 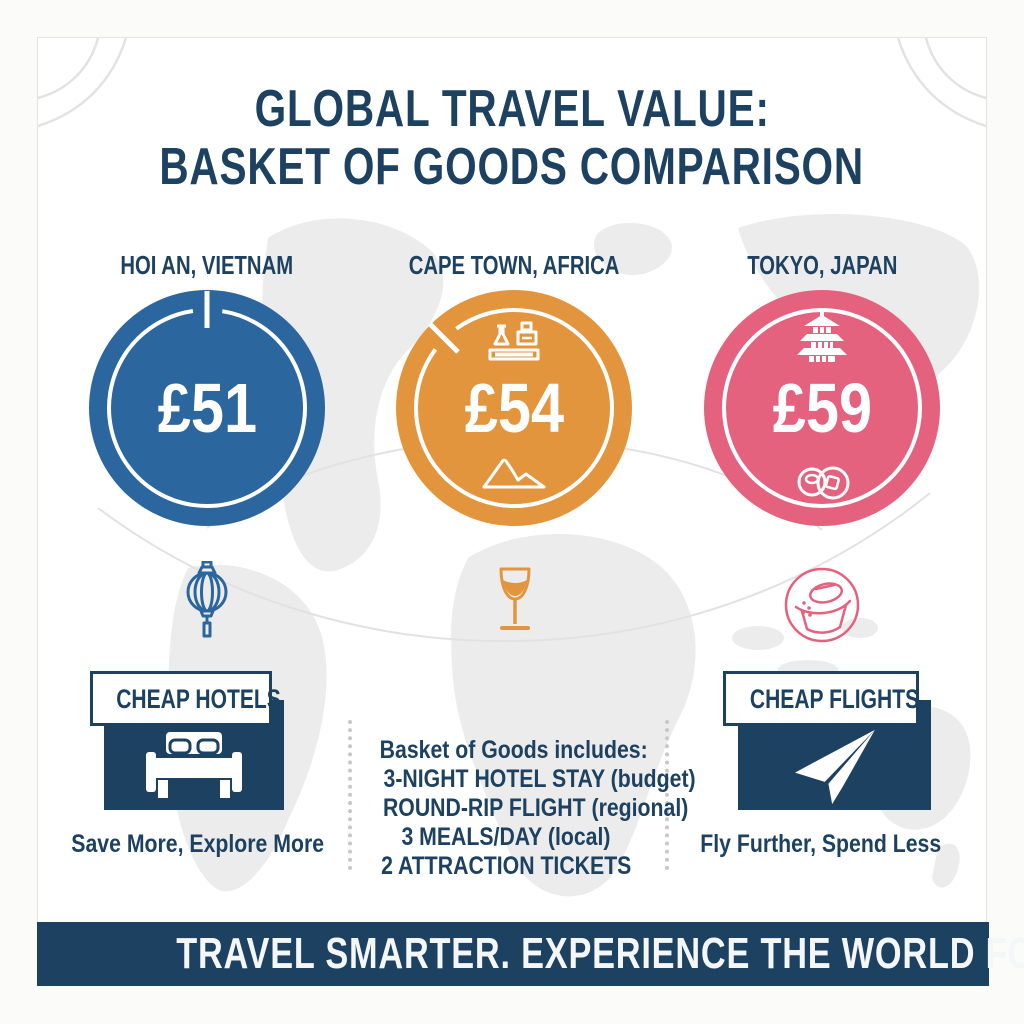 What do you see at coordinates (821, 844) in the screenshot?
I see `cheap-flights-caption: Fly Further, Spend Less` at bounding box center [821, 844].